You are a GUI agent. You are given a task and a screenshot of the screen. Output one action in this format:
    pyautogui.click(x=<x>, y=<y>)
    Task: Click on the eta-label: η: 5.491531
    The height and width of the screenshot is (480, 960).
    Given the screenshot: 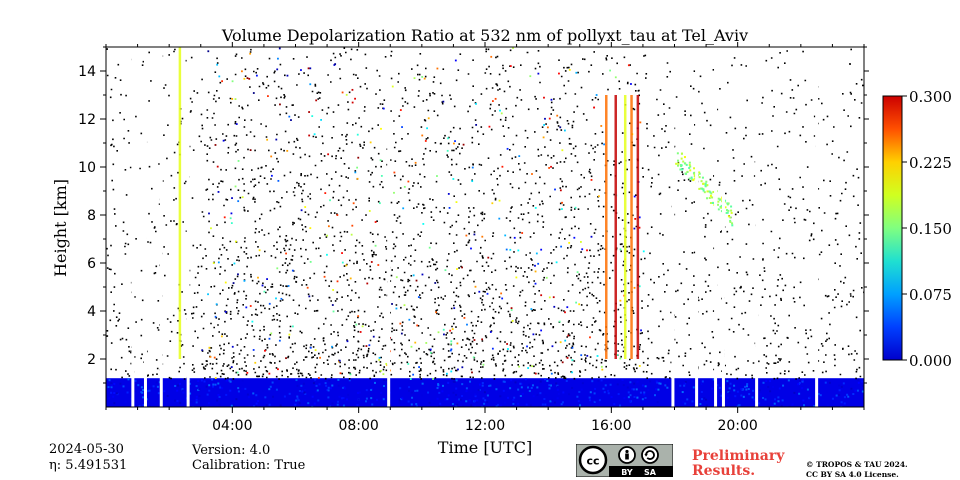 What is the action you would take?
    pyautogui.click(x=88, y=465)
    